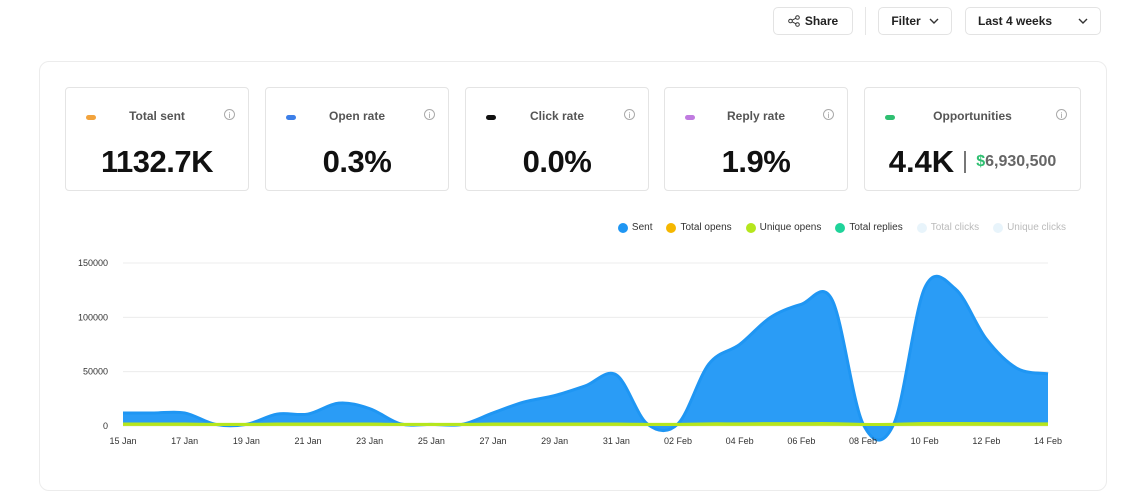 This screenshot has height=491, width=1146. I want to click on x-tick-label: 15 Jan, so click(122, 441).